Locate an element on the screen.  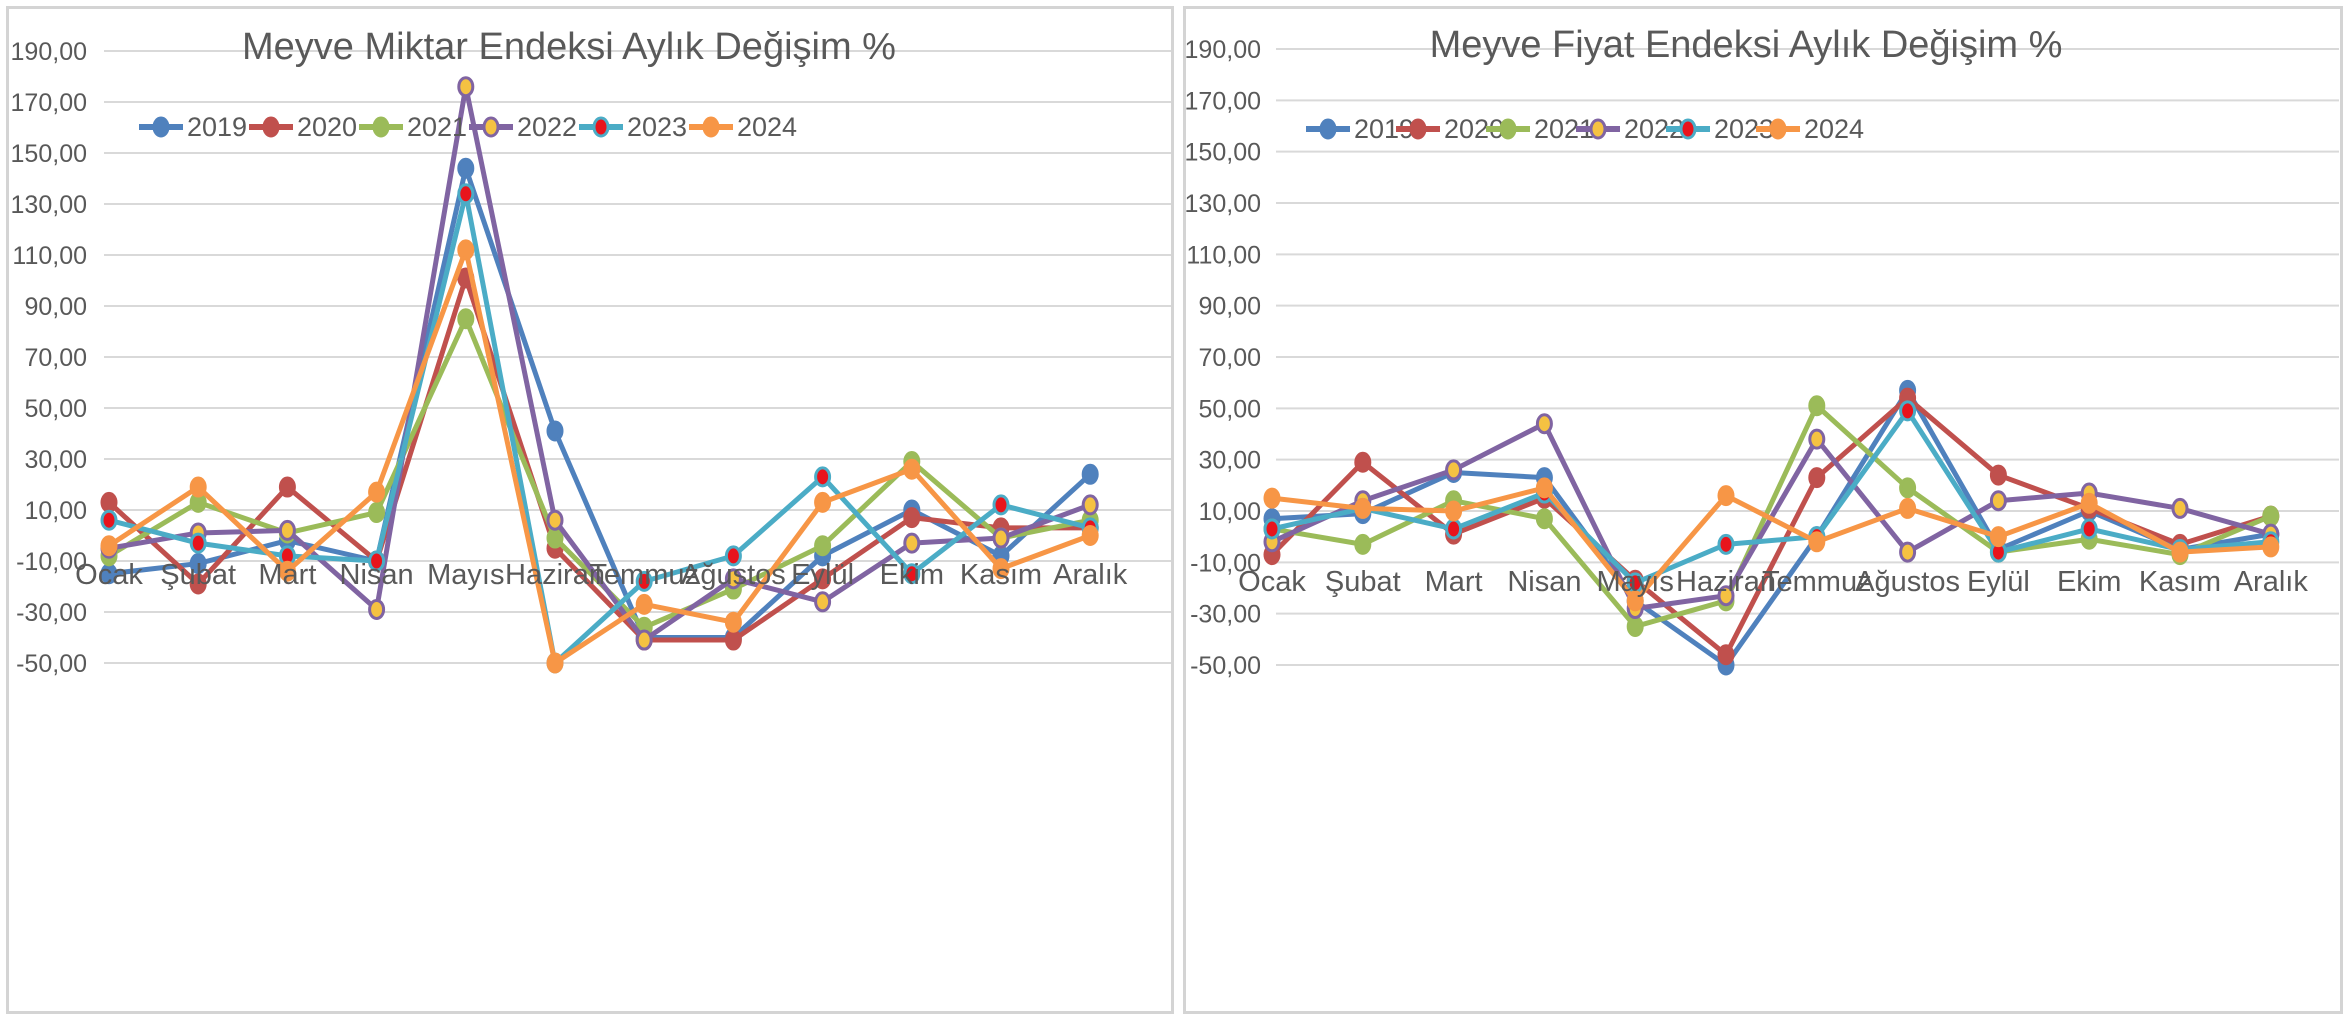
x-category-label: Şubat is located at coordinates (198, 575).